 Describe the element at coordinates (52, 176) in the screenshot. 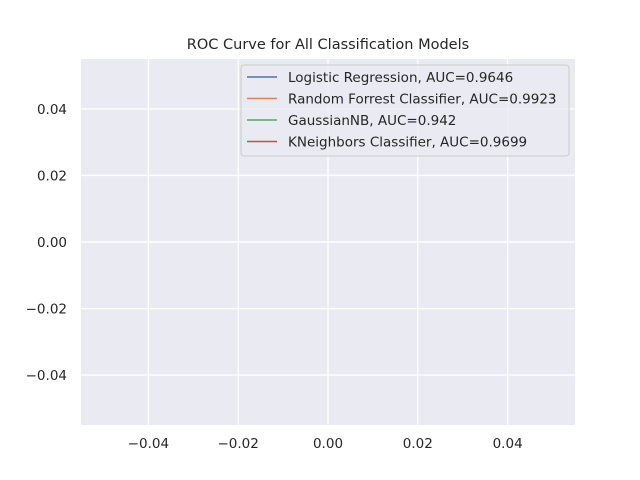

I see `y-tick-label: 0.02` at that location.